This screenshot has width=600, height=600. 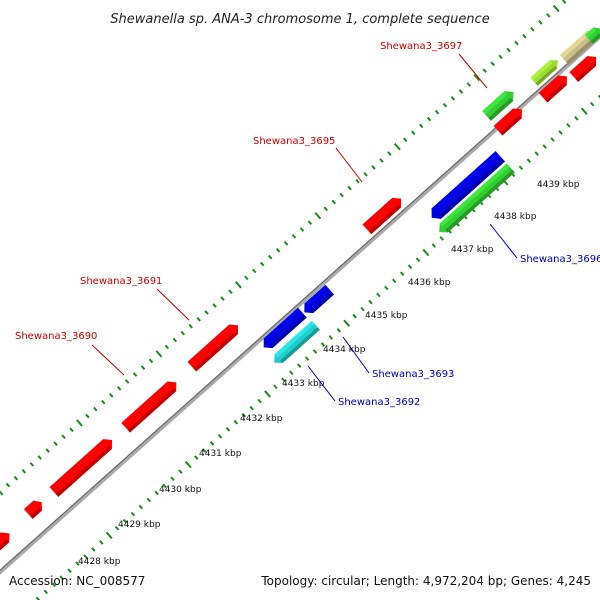 I want to click on gene-label: Shewana3_3693, so click(x=413, y=374).